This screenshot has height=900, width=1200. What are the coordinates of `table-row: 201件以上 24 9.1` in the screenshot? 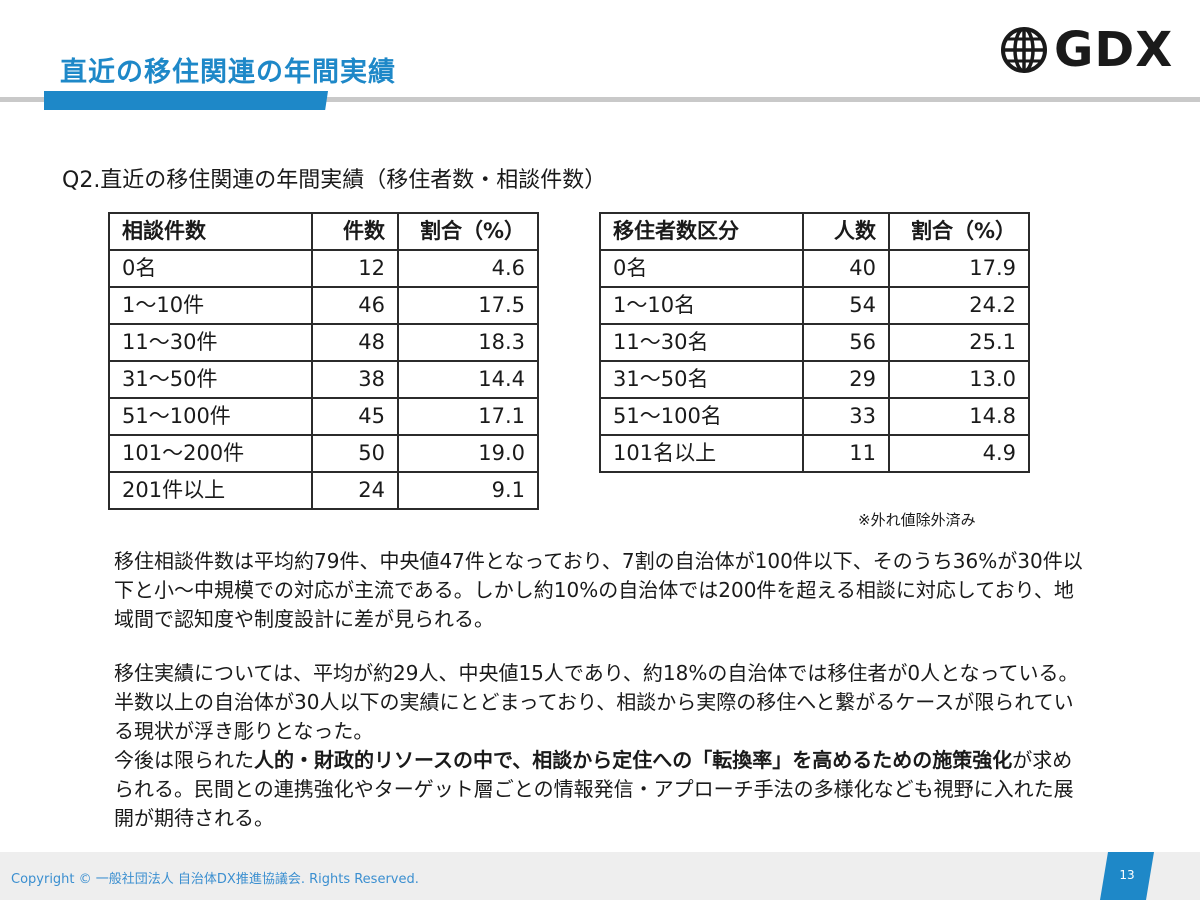 It's located at (323, 490).